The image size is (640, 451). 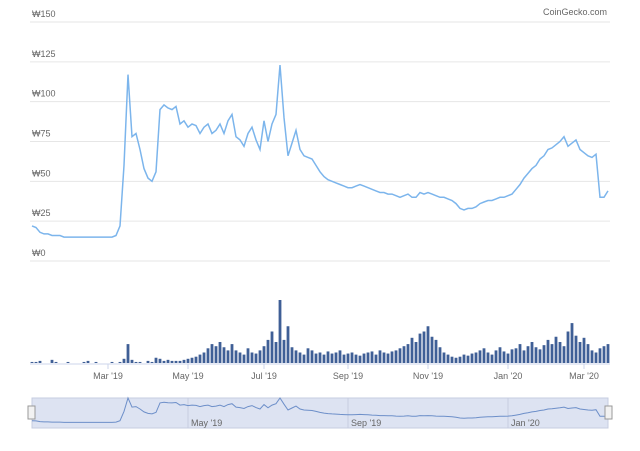 I want to click on x-tick-label: Nov '19, so click(x=428, y=376).